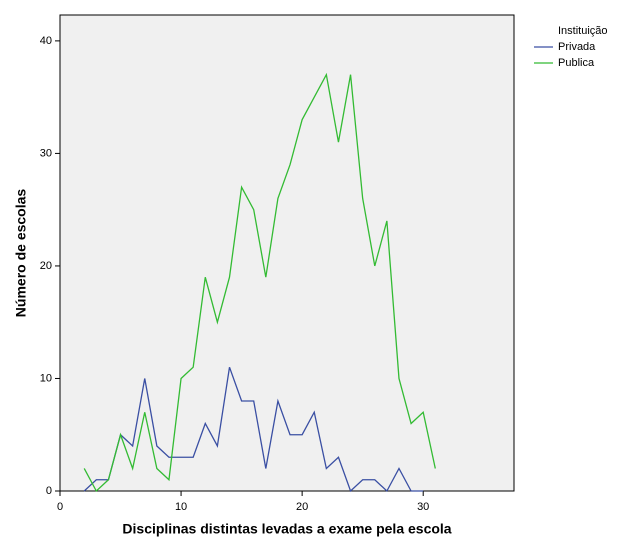 Image resolution: width=638 pixels, height=549 pixels. I want to click on y-tick-label: 30, so click(46, 153).